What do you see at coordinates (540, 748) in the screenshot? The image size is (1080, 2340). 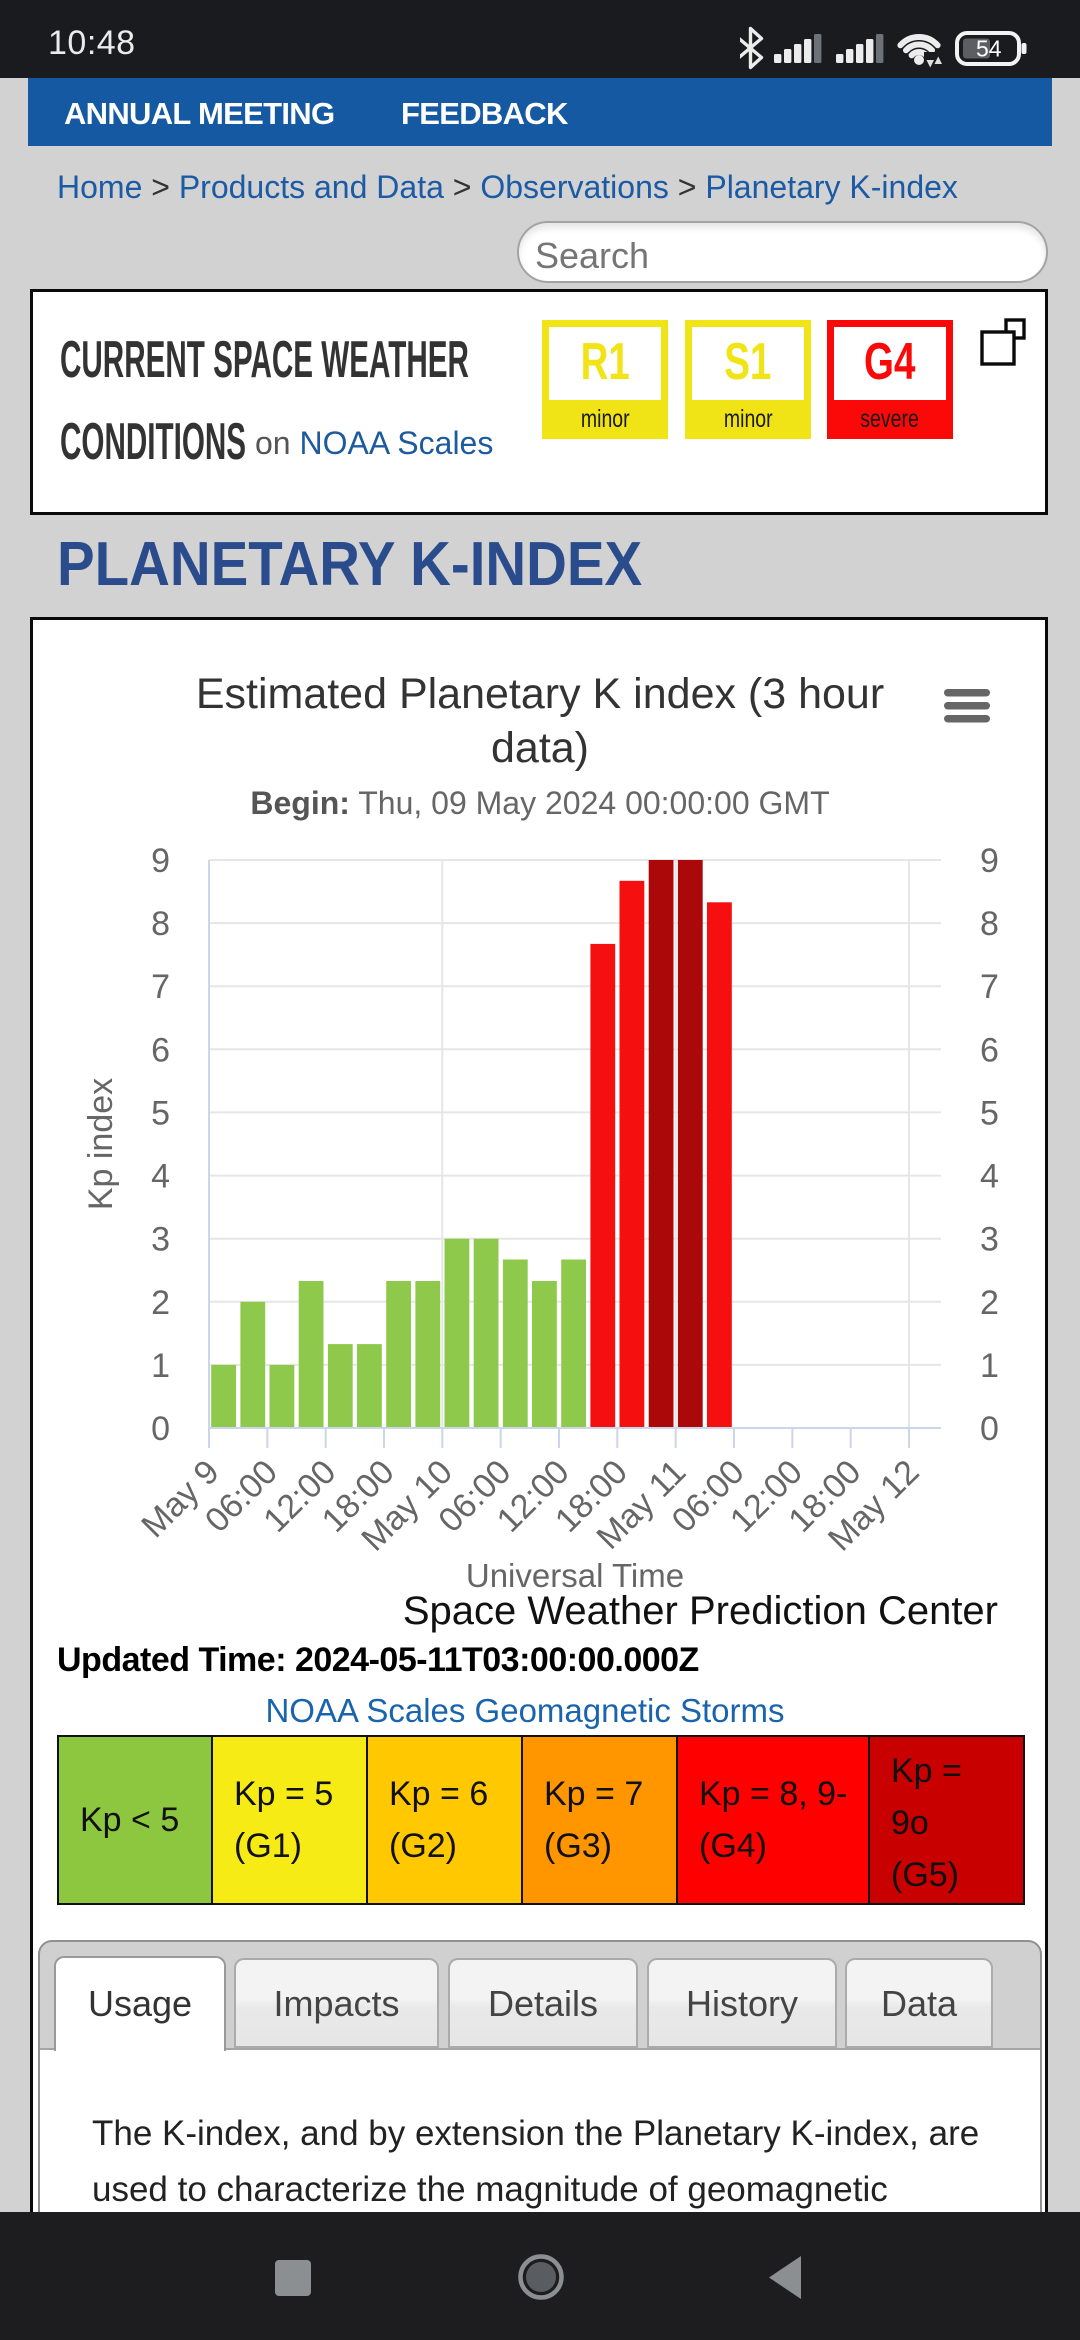 I see `svg-text: data)` at bounding box center [540, 748].